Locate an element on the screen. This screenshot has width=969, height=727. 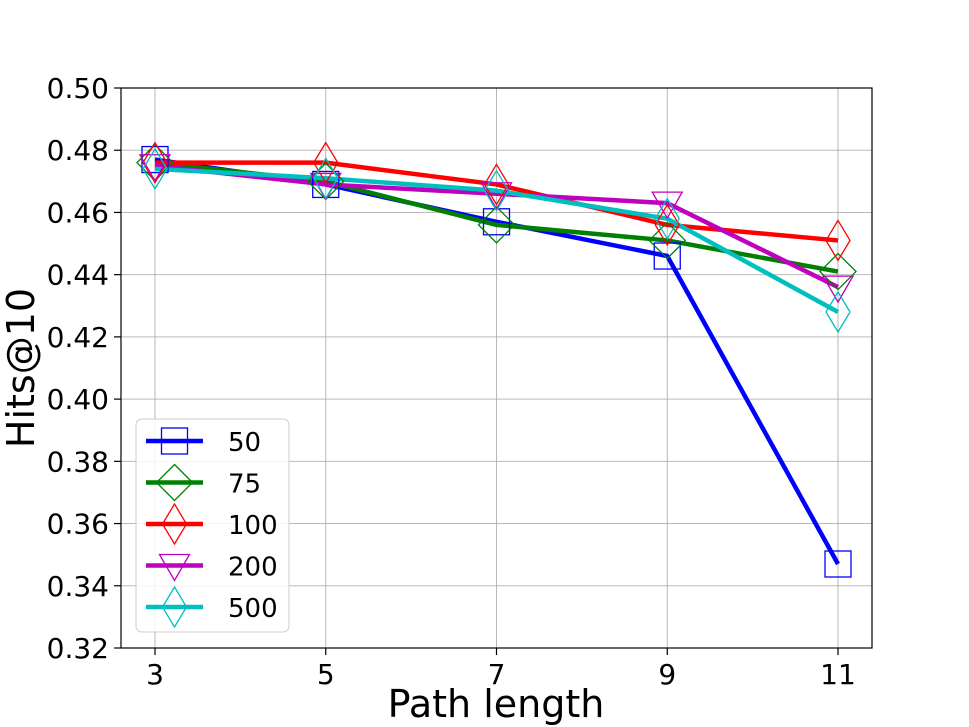
legend-label-50: 50 is located at coordinates (244, 443).